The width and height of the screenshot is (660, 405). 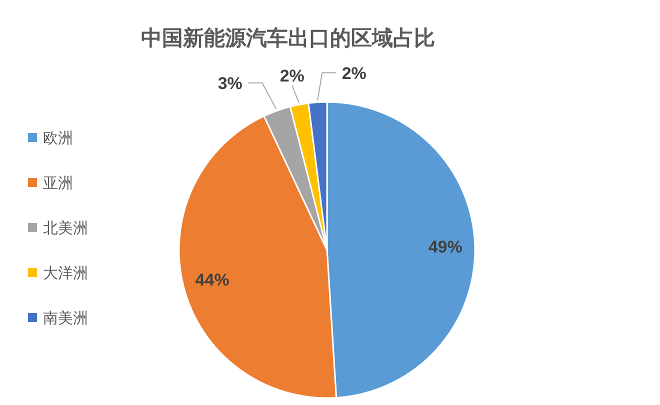 I want to click on title: 中国新能源汽车出口的区域占比, so click(x=288, y=38).